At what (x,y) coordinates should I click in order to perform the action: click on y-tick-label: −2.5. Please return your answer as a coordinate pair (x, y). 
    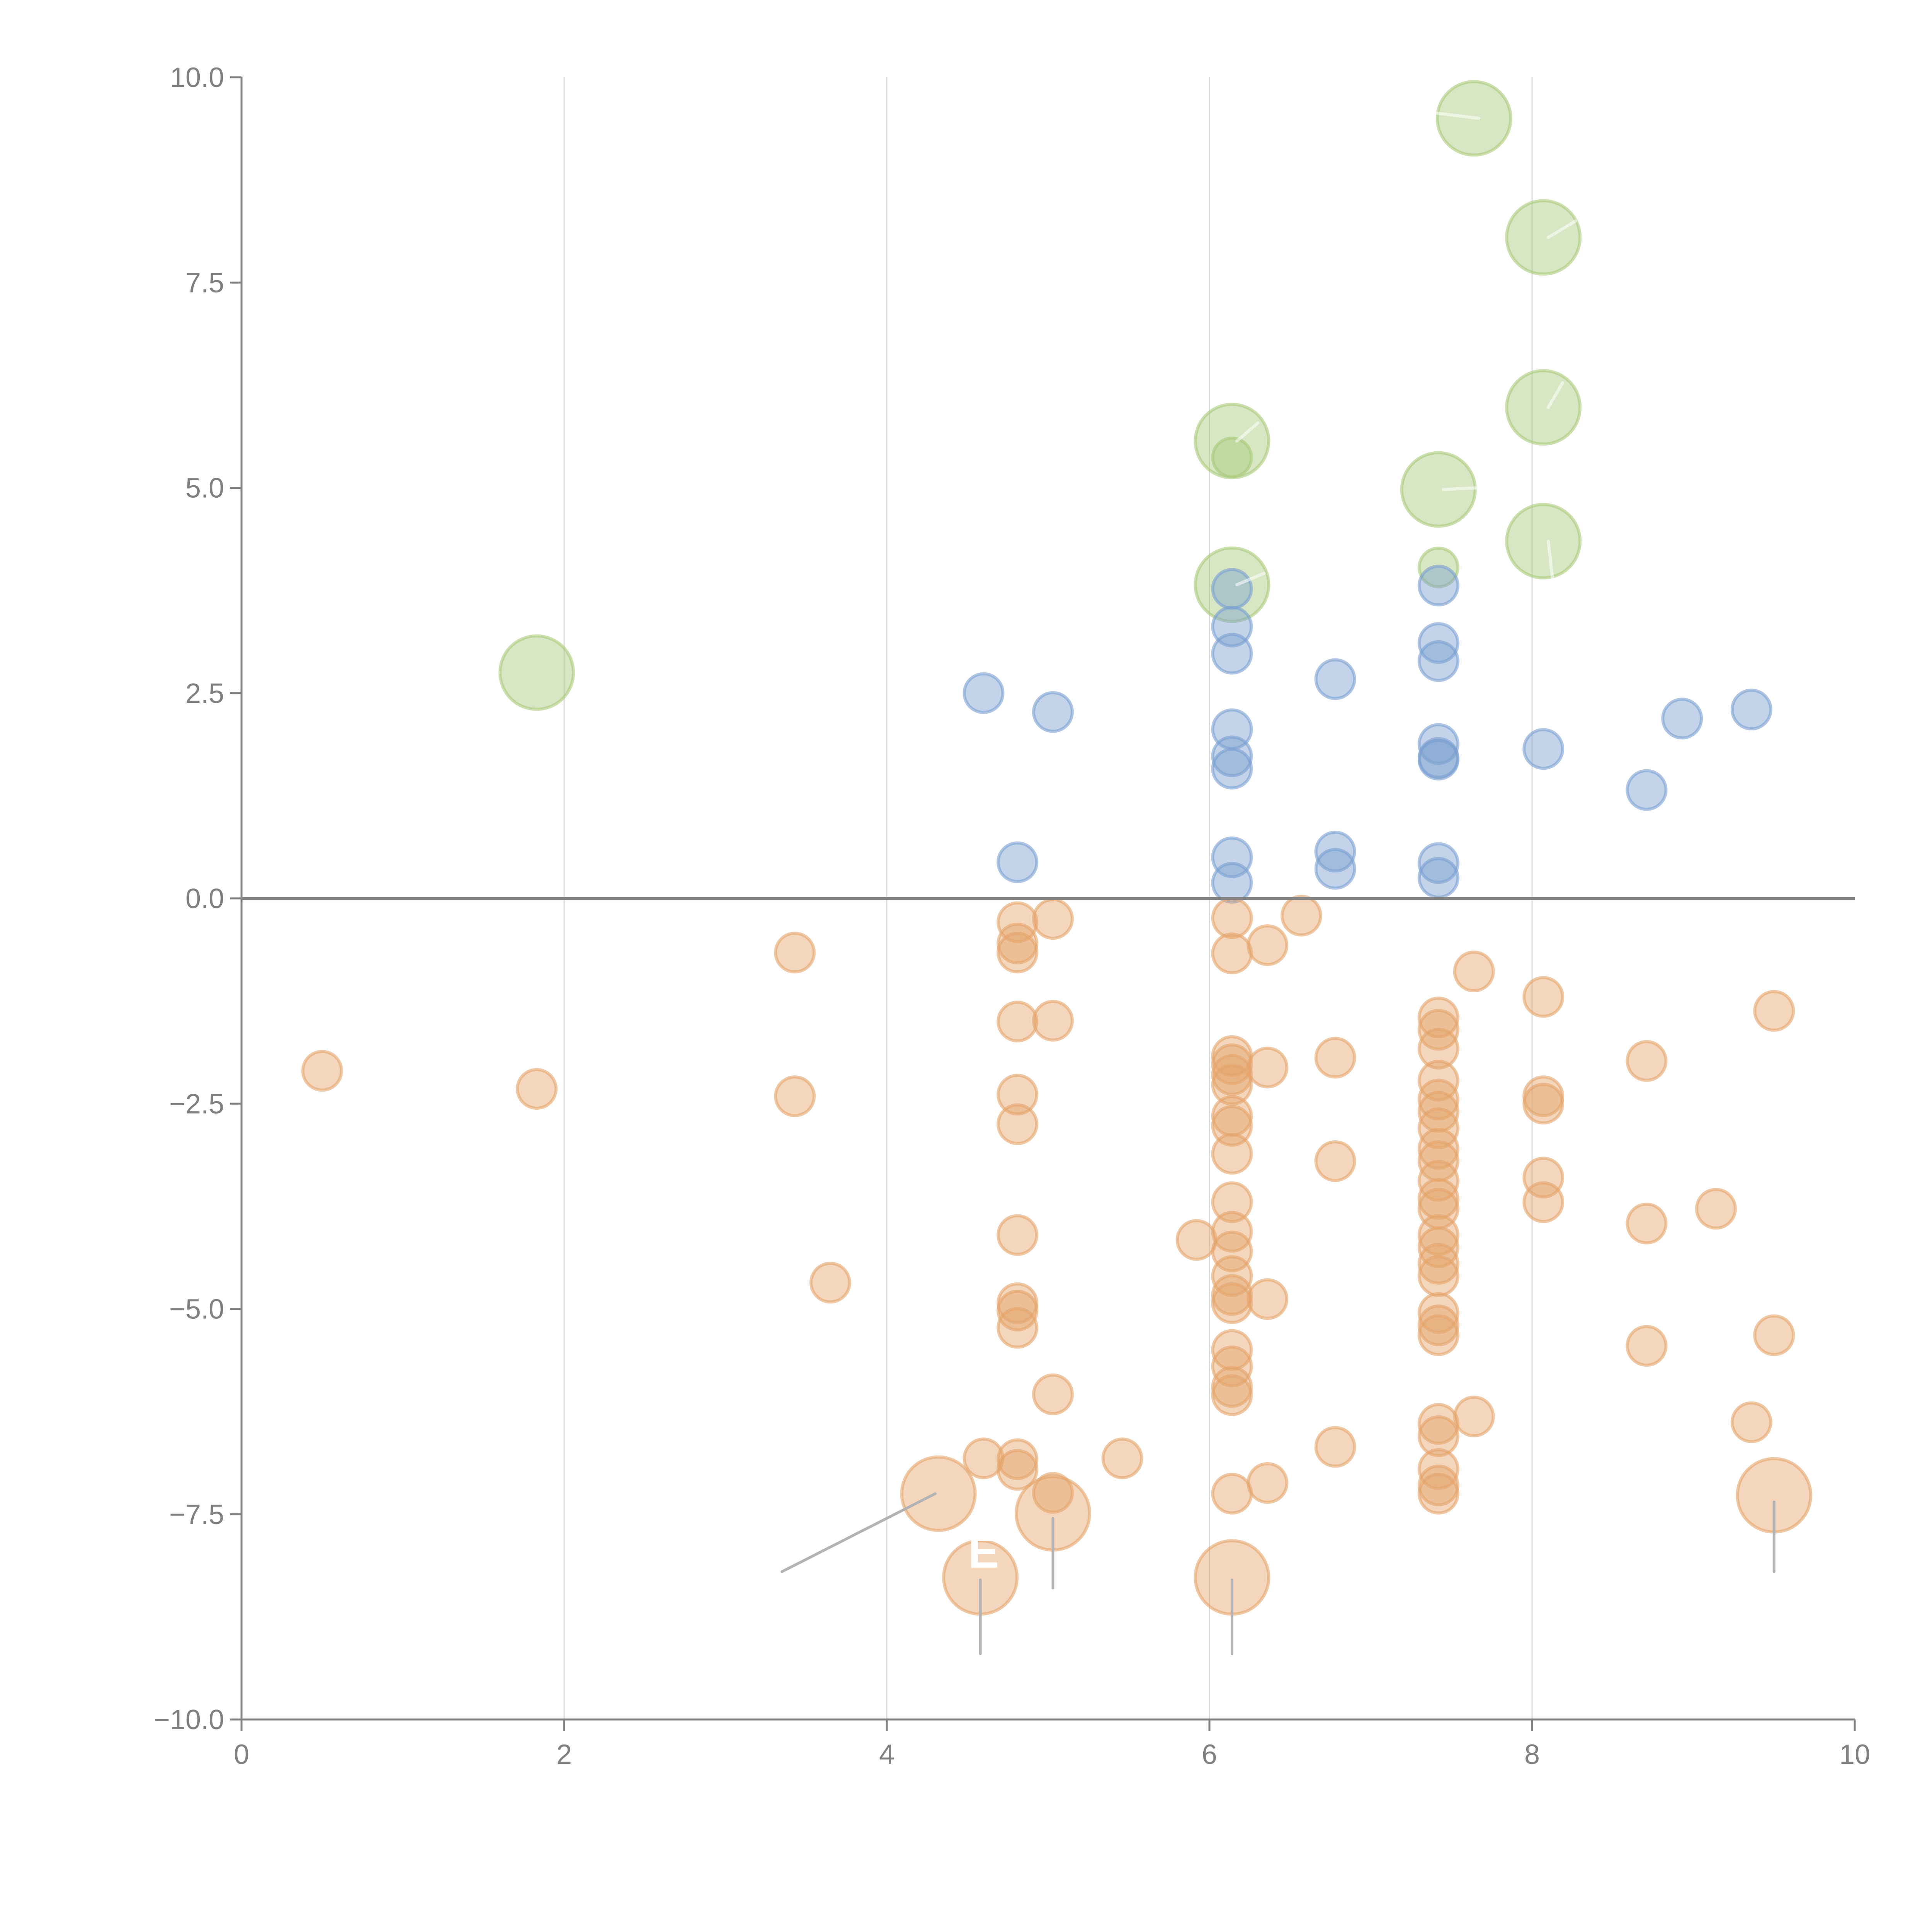
    Looking at the image, I should click on (197, 1104).